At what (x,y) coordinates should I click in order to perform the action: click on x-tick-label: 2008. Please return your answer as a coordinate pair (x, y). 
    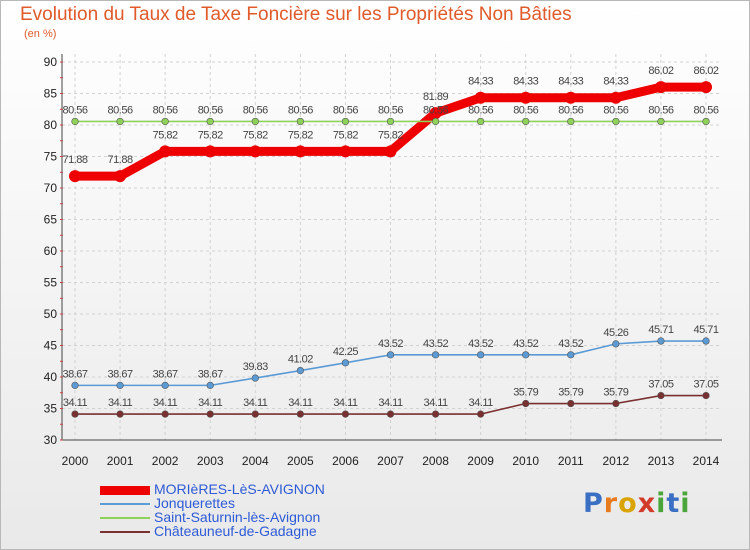
    Looking at the image, I should click on (435, 461).